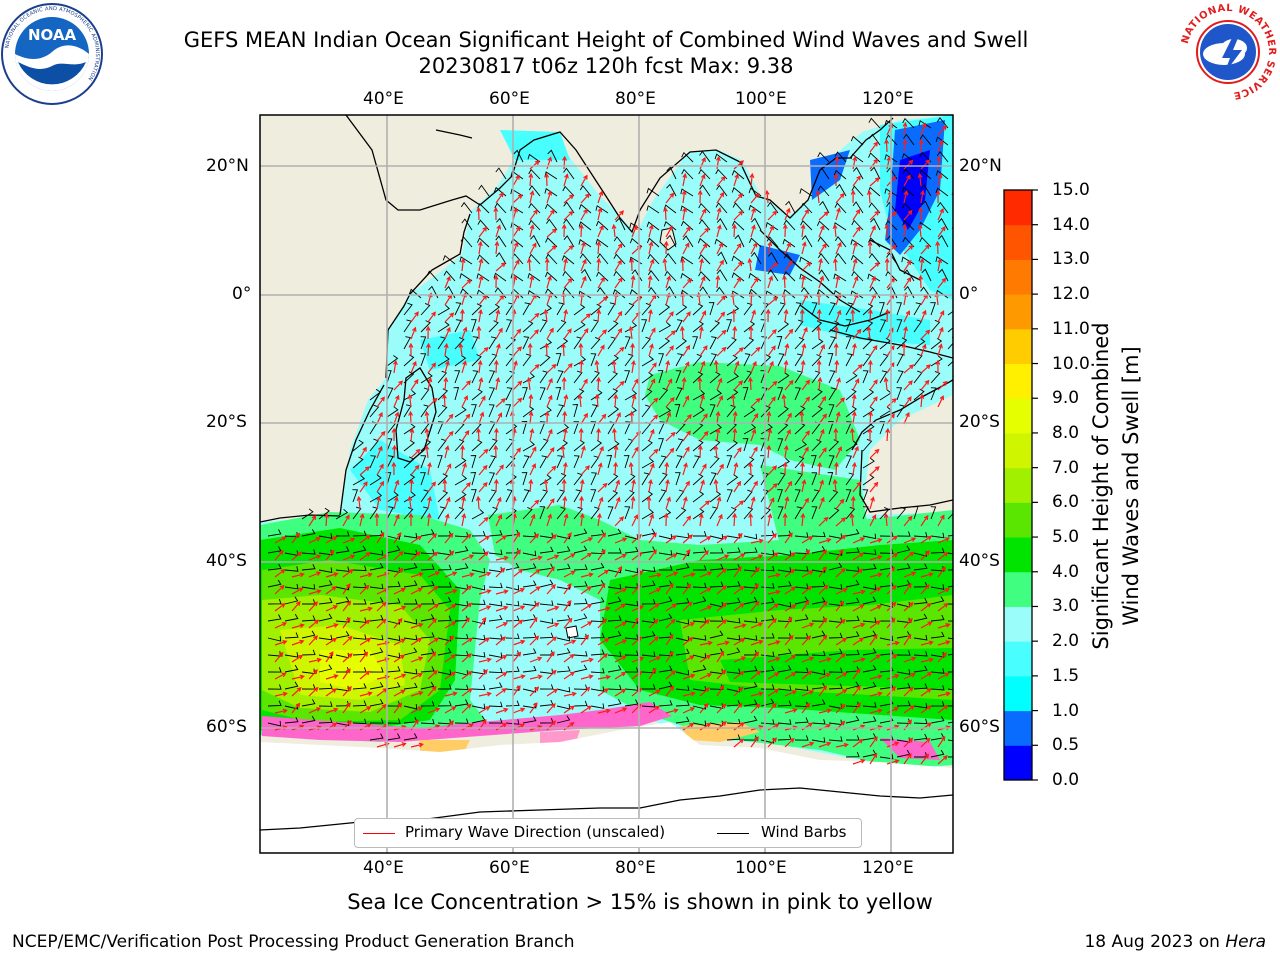  Describe the element at coordinates (1066, 745) in the screenshot. I see `colorbar-tick-label: 0.5` at that location.